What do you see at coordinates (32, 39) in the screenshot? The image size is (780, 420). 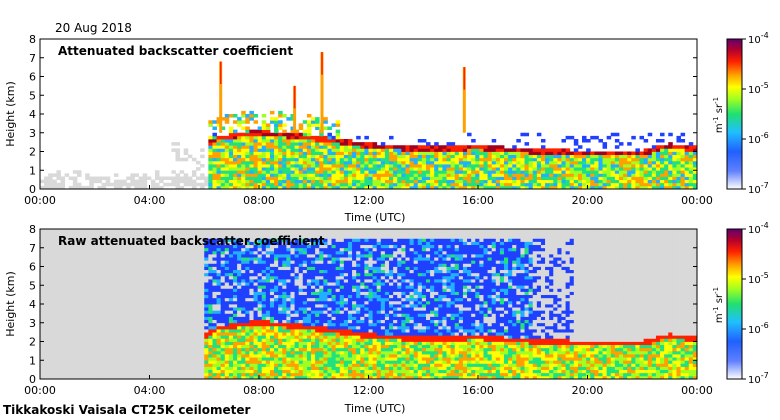 I see `y-tick-label: 8` at bounding box center [32, 39].